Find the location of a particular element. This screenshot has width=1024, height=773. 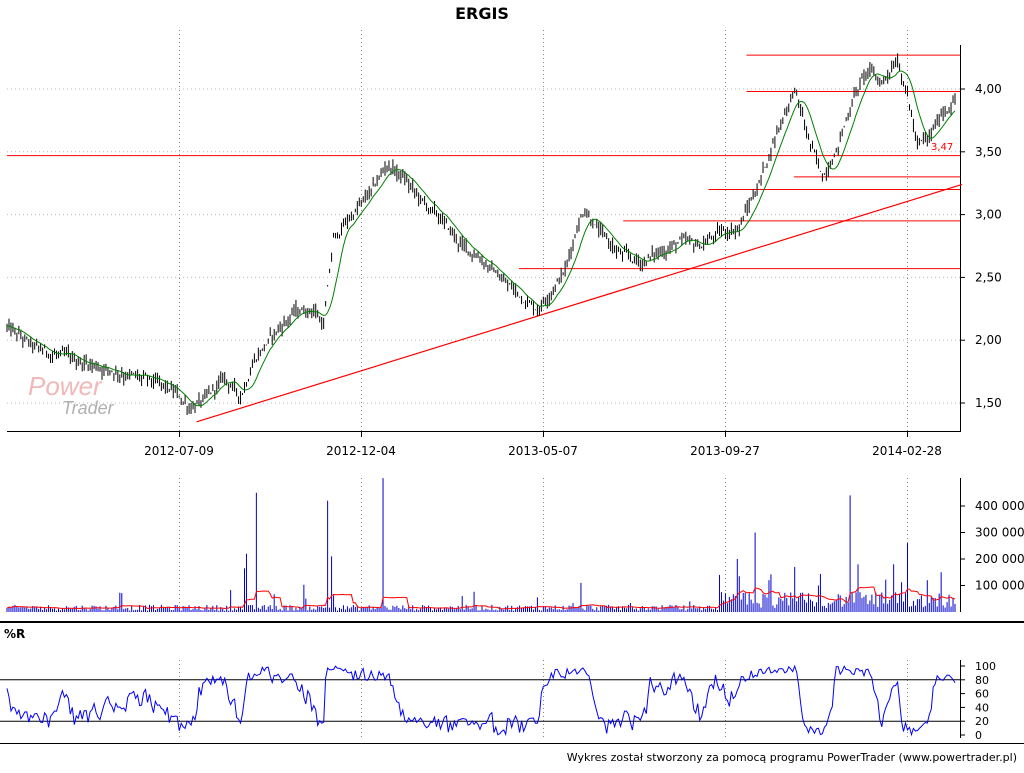

watermark-line2: Trader is located at coordinates (88, 408).